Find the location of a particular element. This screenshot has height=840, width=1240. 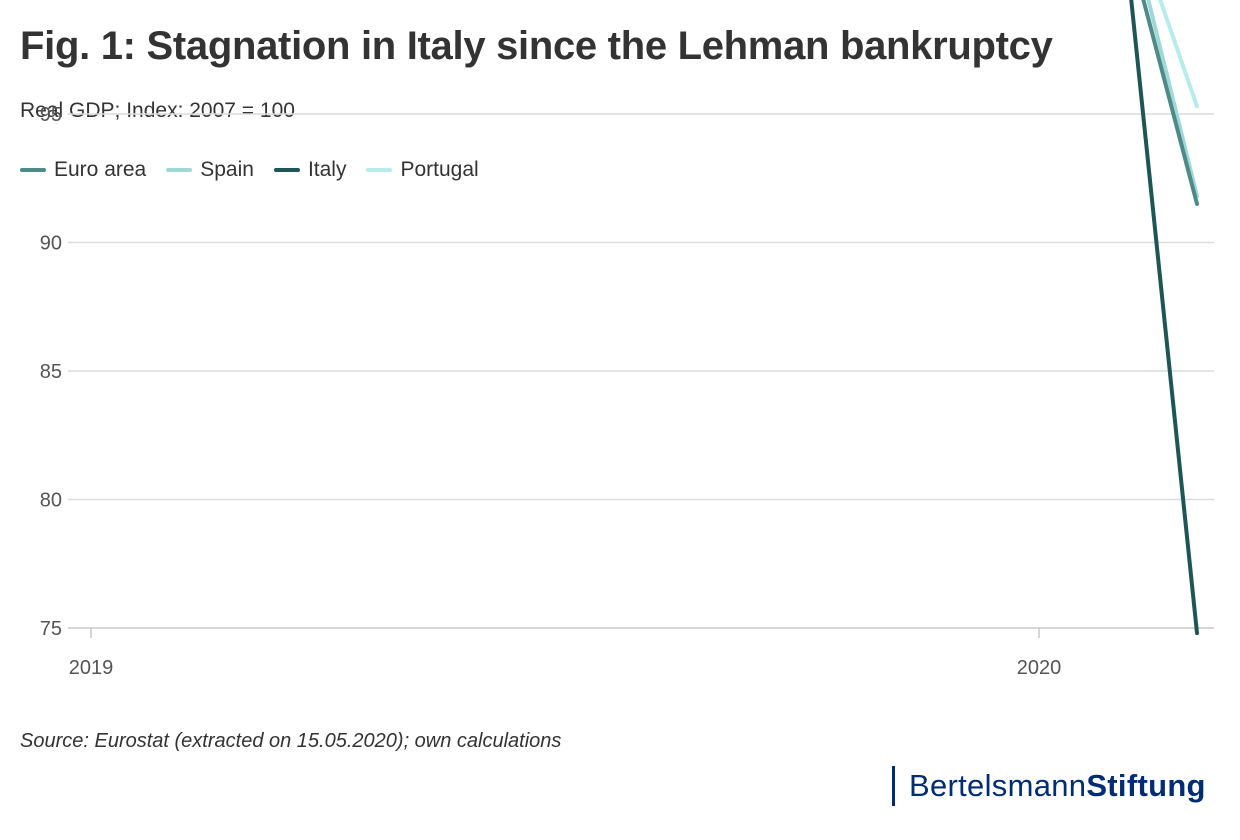

x-tick-label: 2020 is located at coordinates (1039, 668).